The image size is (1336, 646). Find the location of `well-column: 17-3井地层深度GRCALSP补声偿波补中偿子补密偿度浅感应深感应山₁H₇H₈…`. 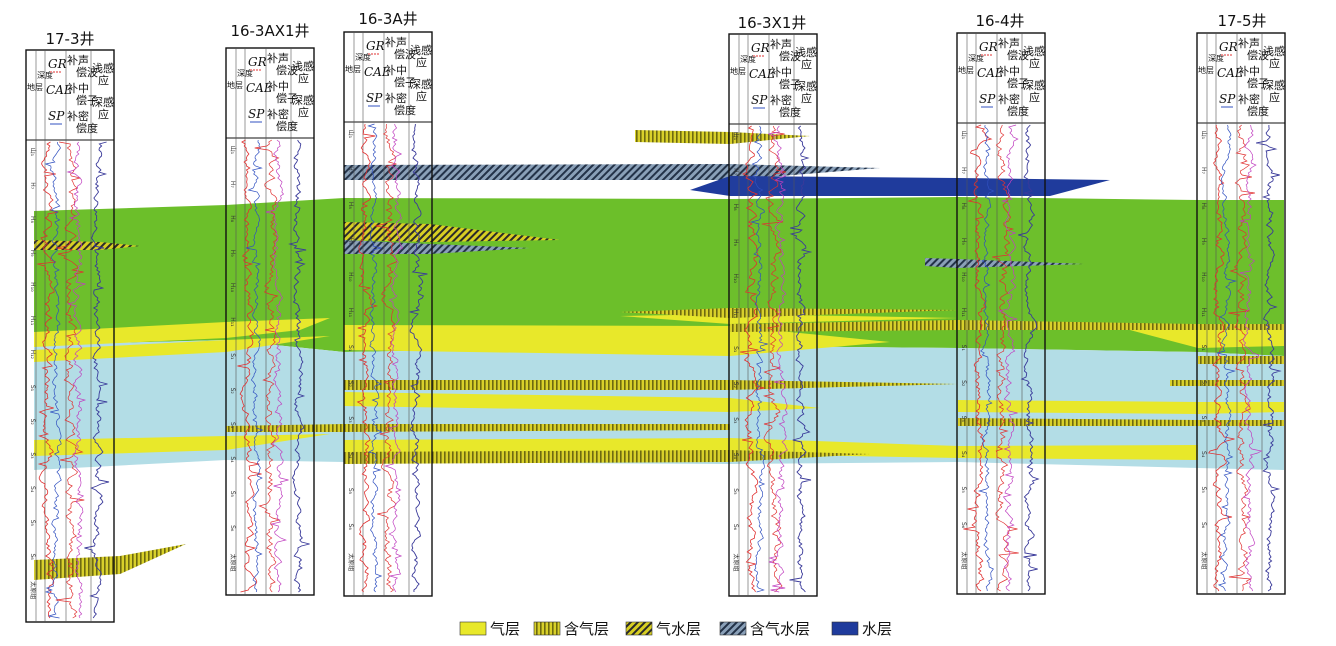

well-column: 17-3井地层深度GRCALSP补声偿波补中偿子补密偿度浅感应深感应山₁H₇H₈… is located at coordinates (70, 326).